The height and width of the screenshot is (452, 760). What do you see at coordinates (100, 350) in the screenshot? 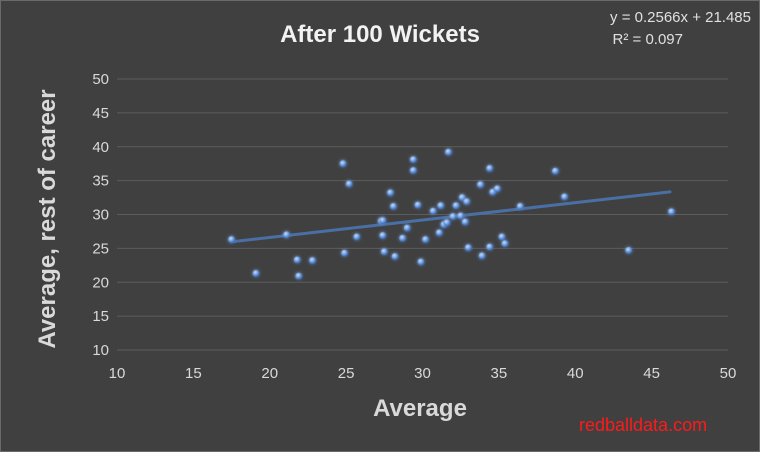
I see `y-tick-label: 10` at bounding box center [100, 350].